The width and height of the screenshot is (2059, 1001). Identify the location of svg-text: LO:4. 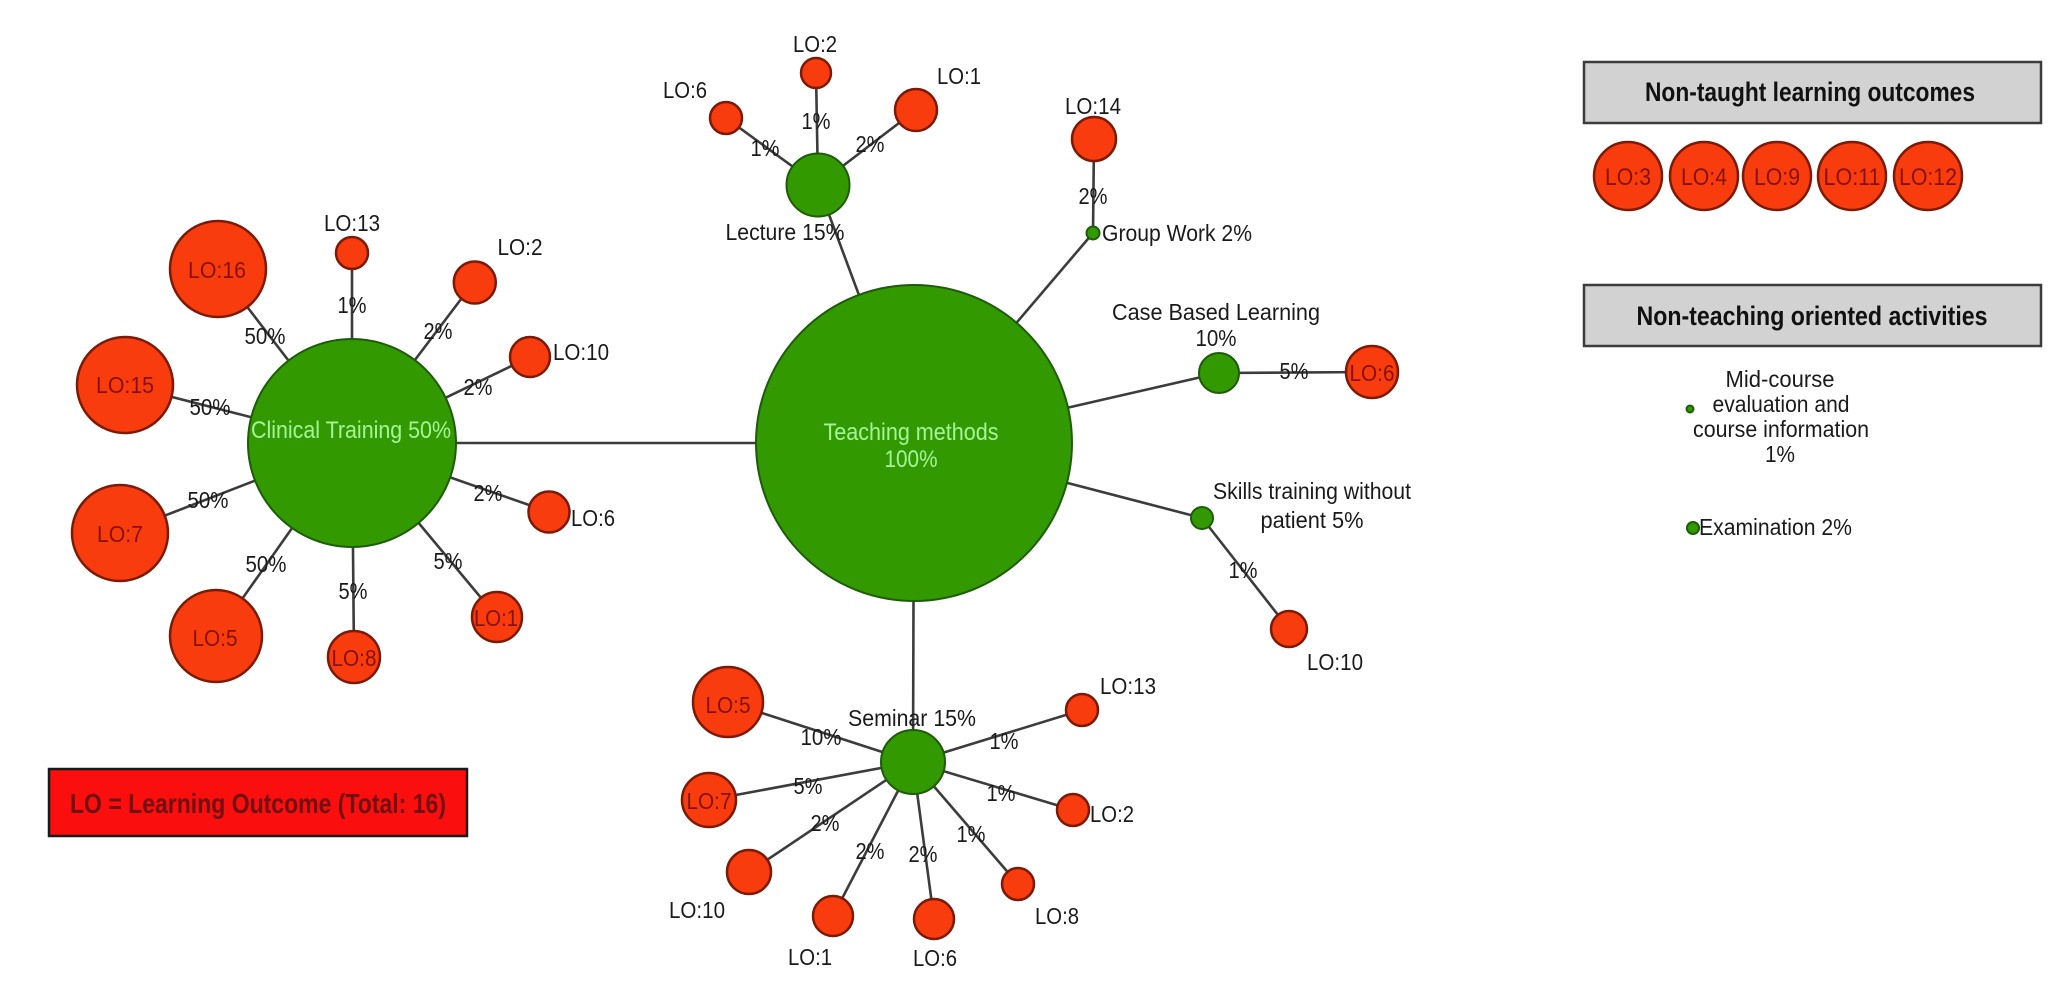
(1704, 177).